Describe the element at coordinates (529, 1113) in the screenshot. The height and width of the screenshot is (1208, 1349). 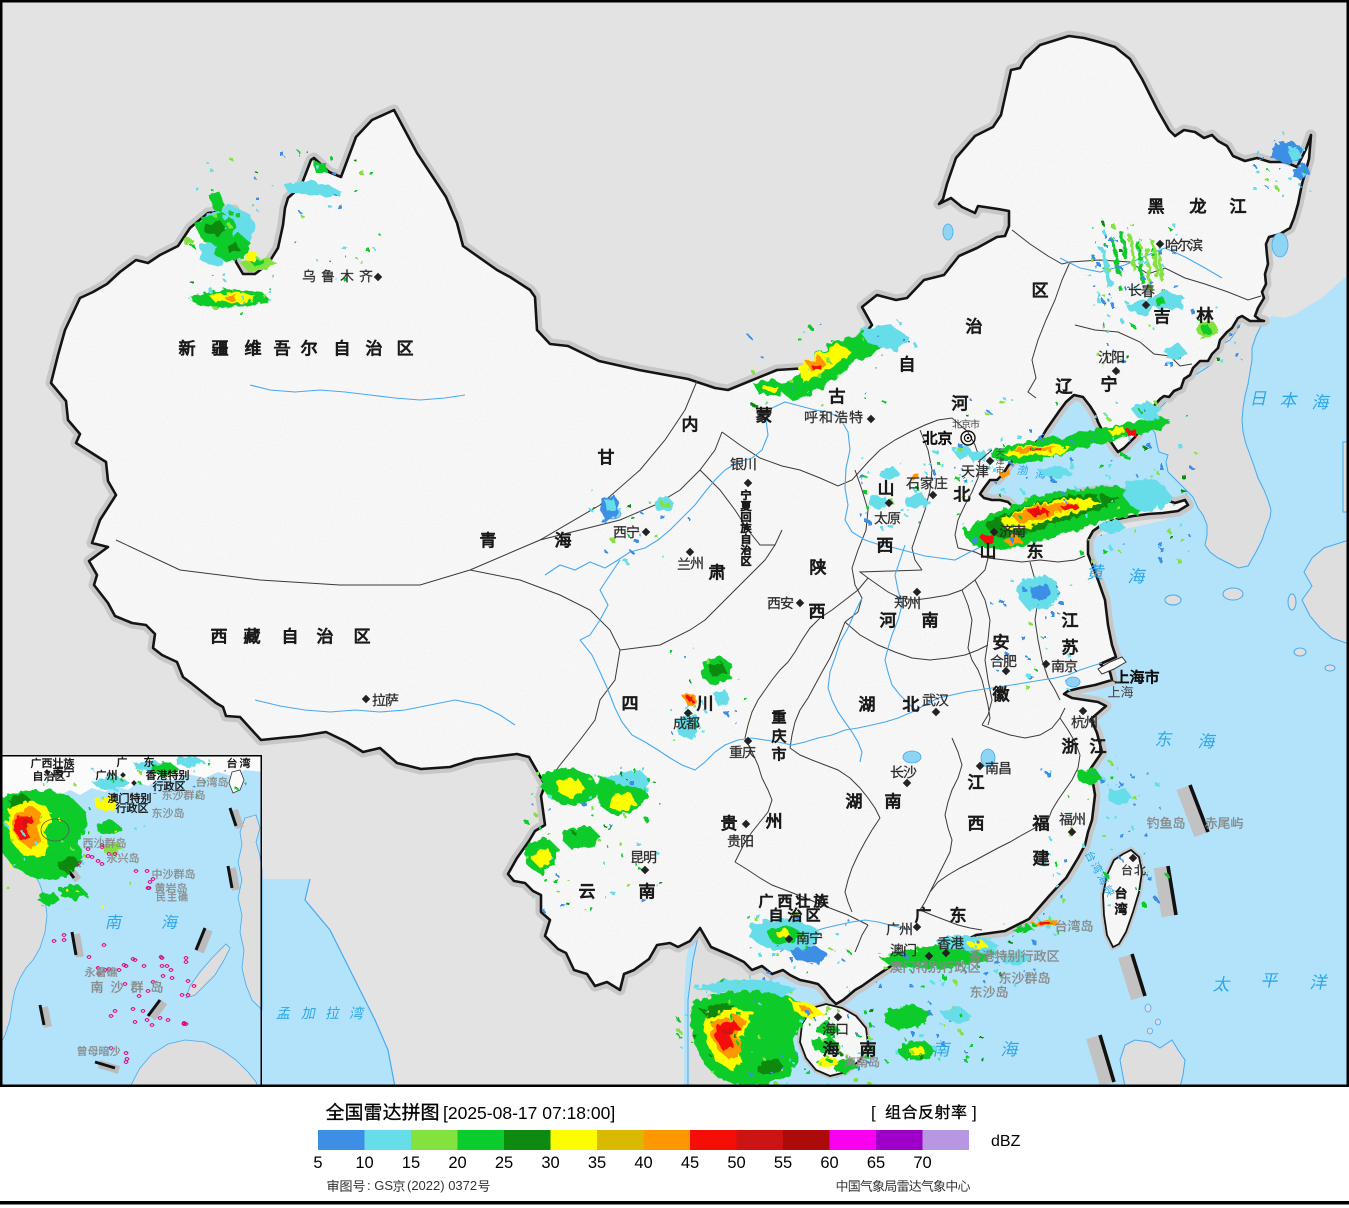
I see `svg-text: [2025-08-17 07:18:00]` at that location.